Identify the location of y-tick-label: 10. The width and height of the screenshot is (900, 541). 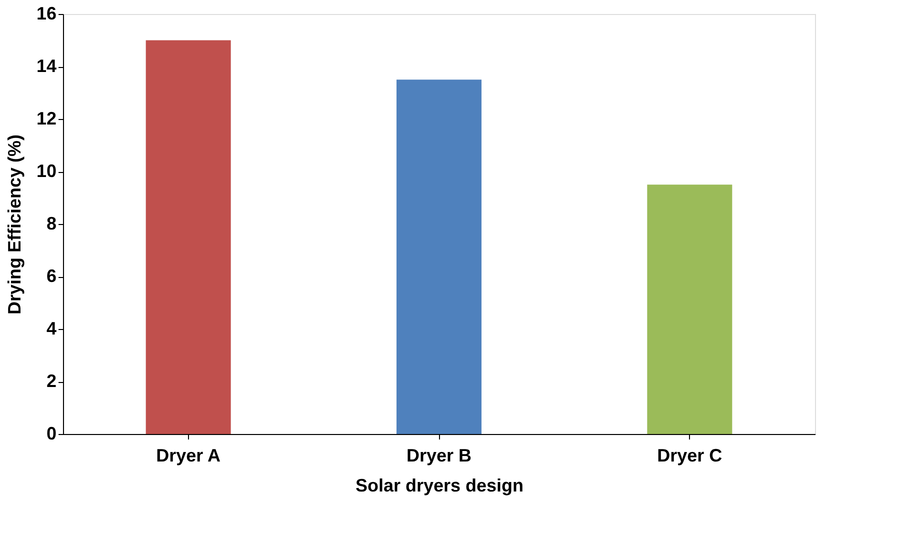
(46, 171).